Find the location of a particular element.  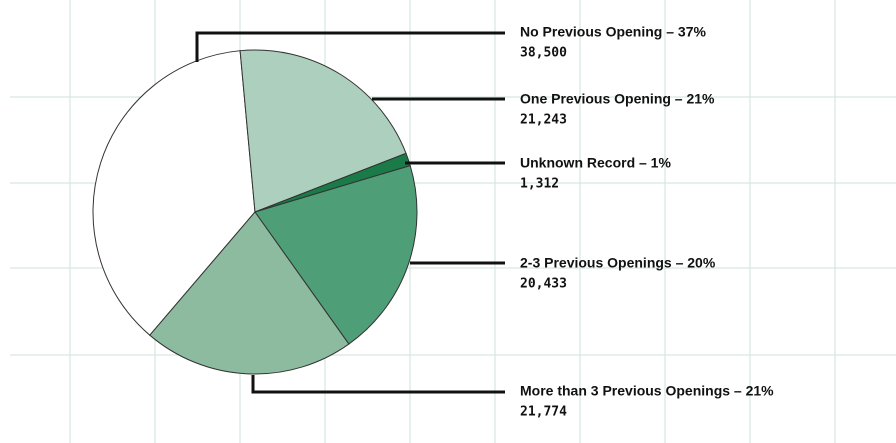

slice-label: One Previous Opening – 21% is located at coordinates (617, 99).